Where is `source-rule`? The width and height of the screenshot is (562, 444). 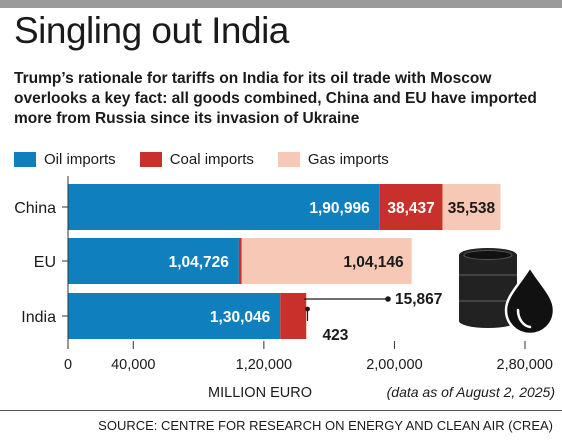 source-rule is located at coordinates (281, 410).